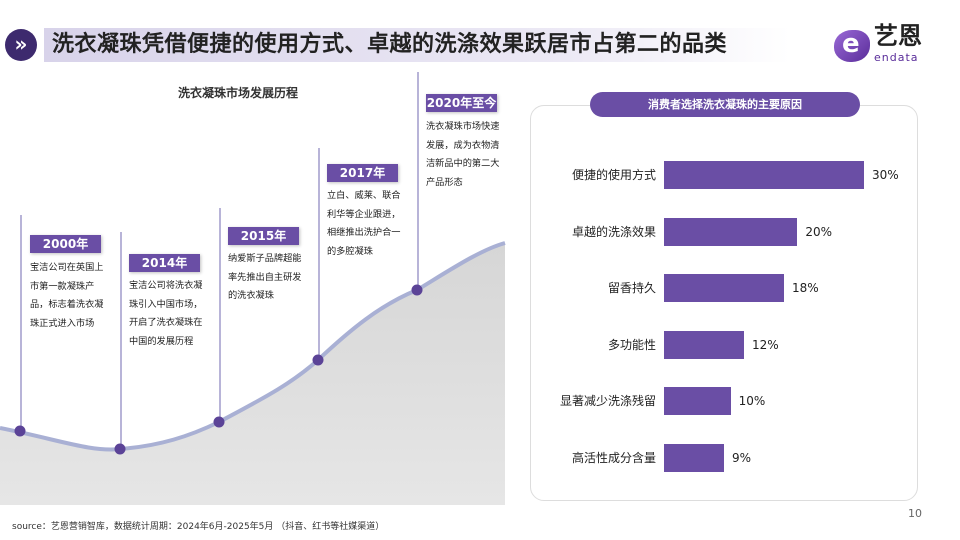 The height and width of the screenshot is (540, 960). I want to click on year-badge: 2014年, so click(164, 263).